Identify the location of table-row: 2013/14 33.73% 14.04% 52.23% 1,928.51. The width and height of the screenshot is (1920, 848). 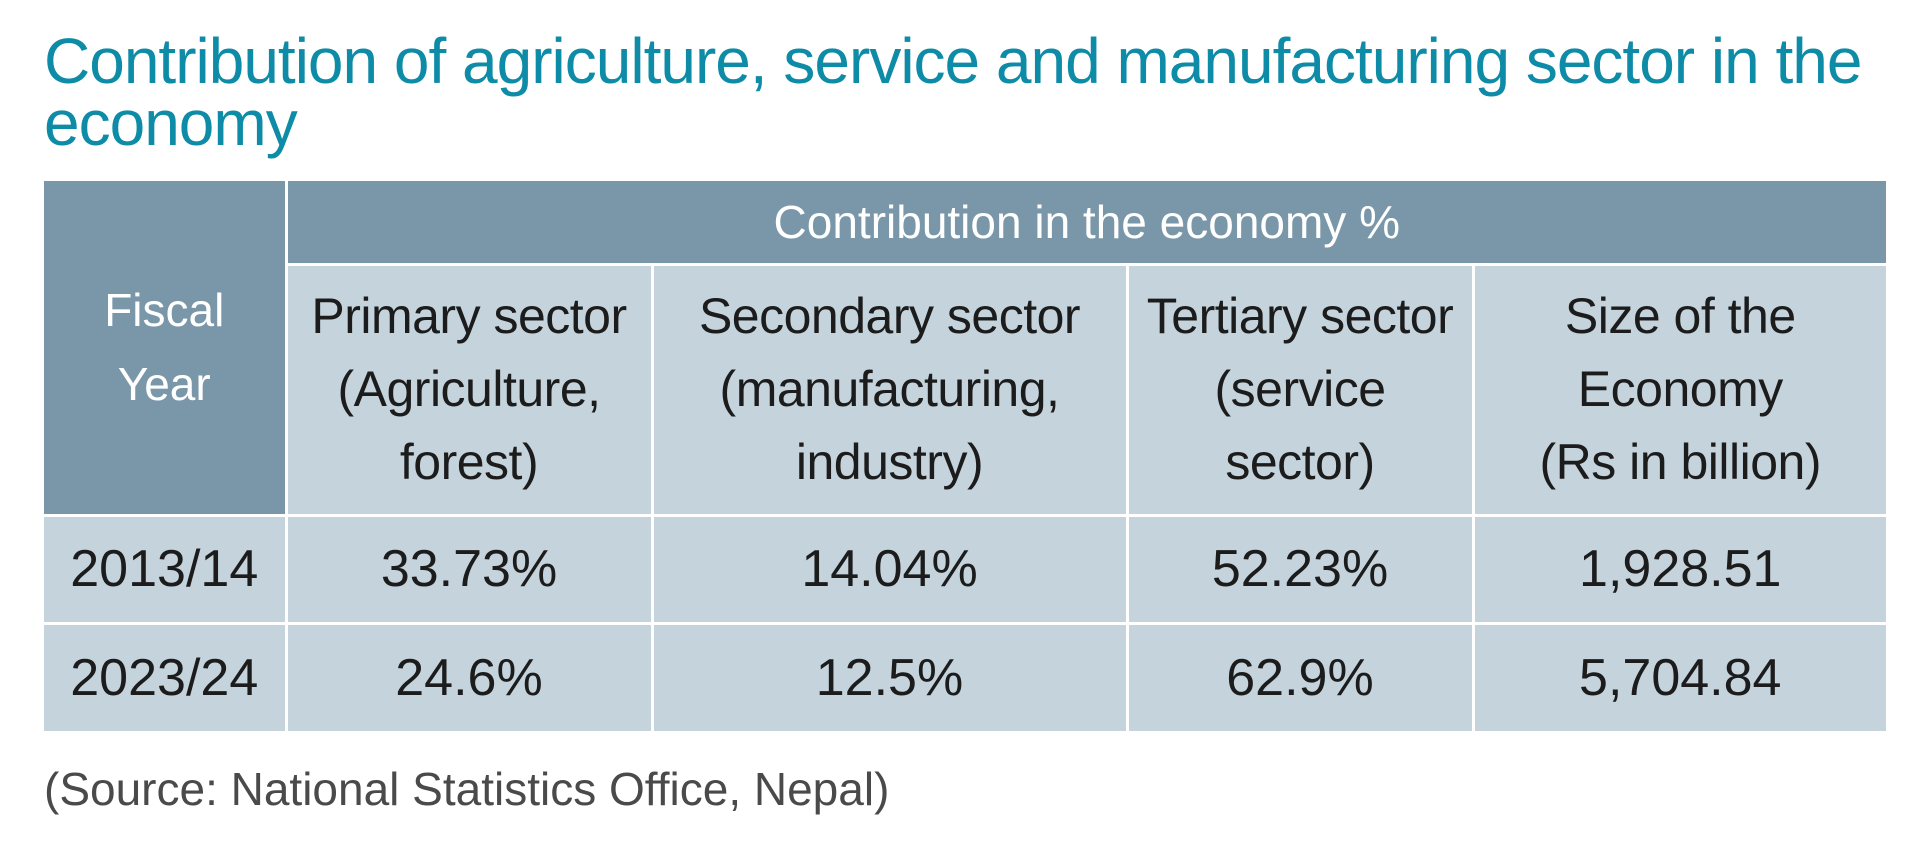
(965, 569).